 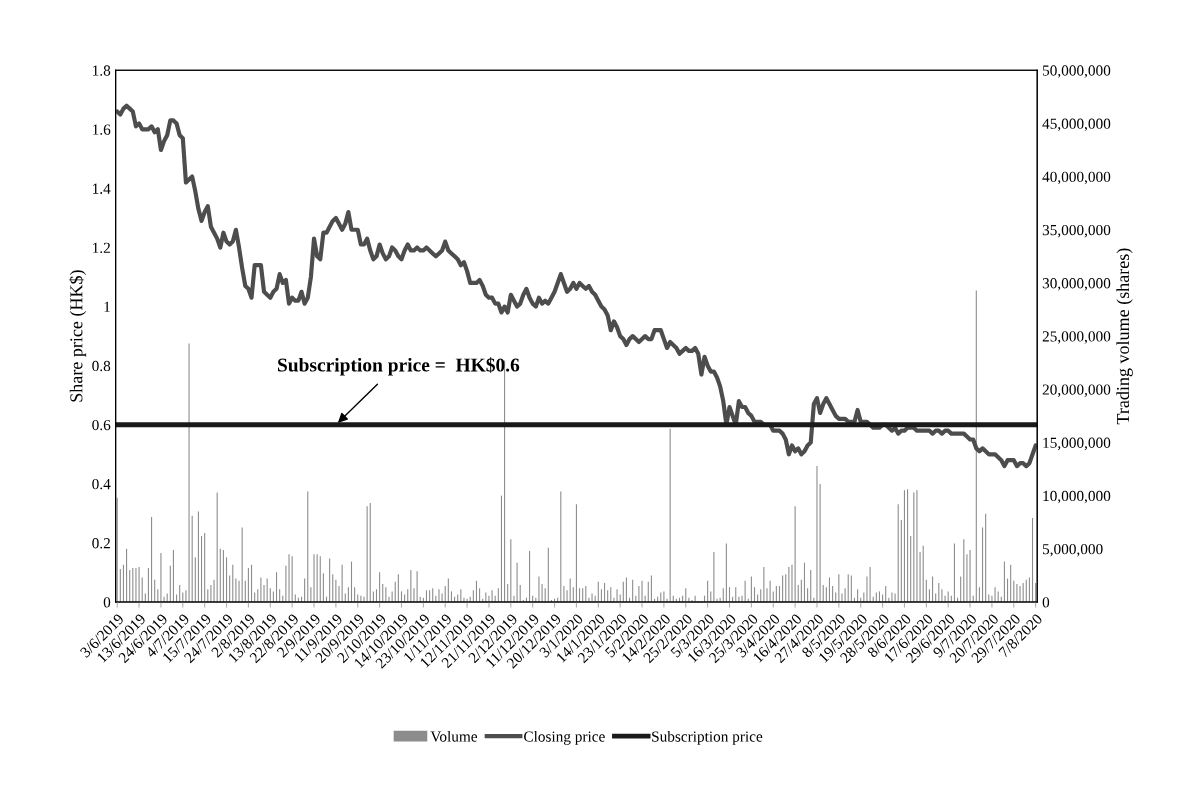 I want to click on y-tick-label: 0.4, so click(x=101, y=484).